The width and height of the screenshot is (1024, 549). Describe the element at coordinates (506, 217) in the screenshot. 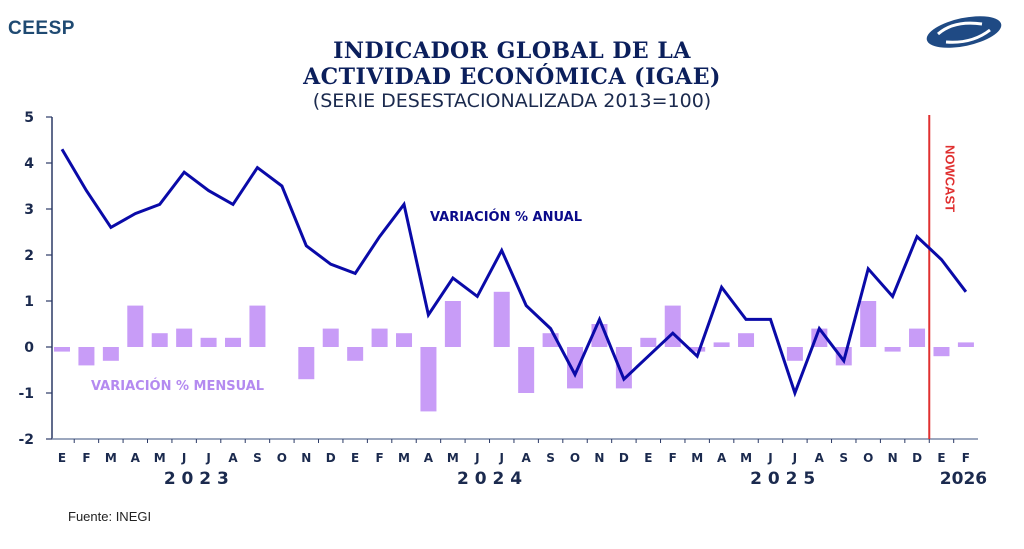

I see `annual-series-label: VARIACIÓN % ANUAL` at that location.